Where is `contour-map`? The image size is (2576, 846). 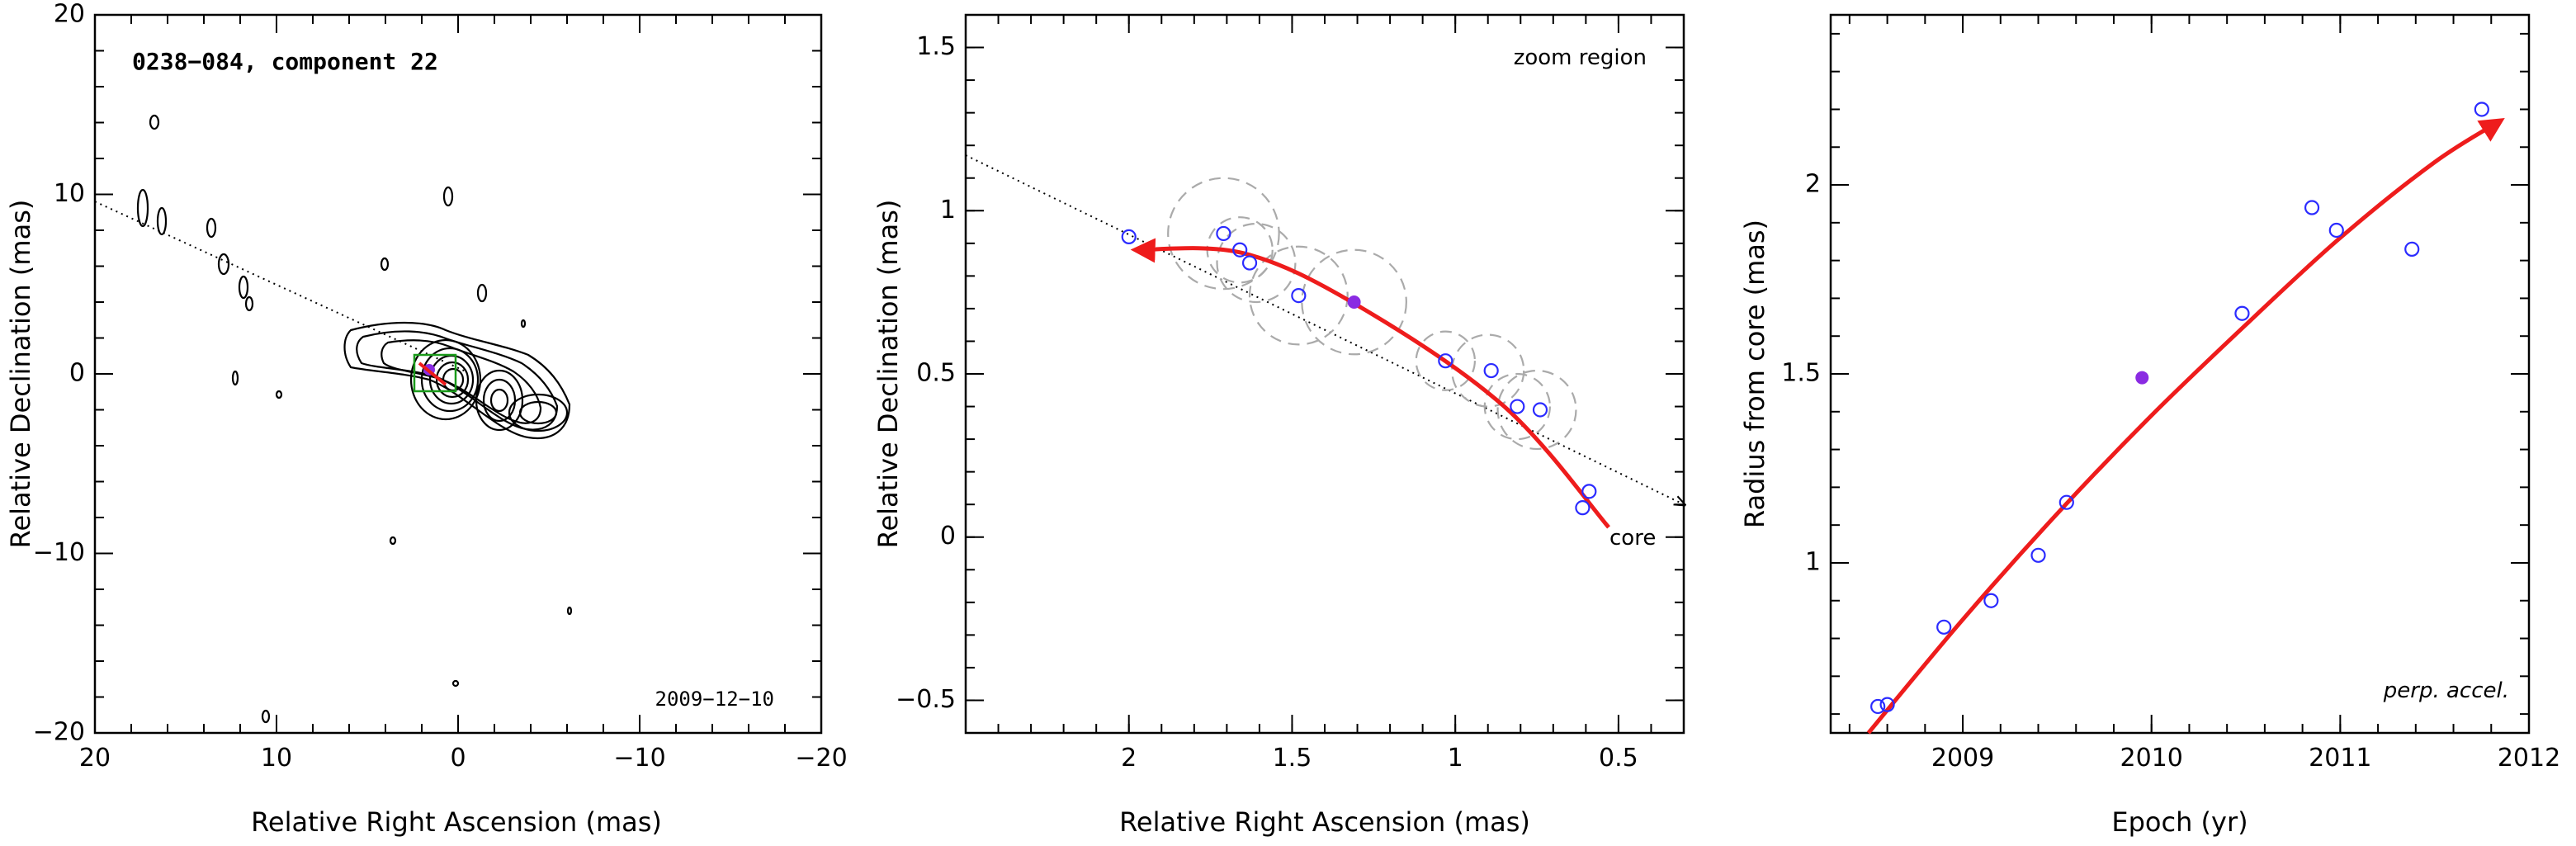 contour-map is located at coordinates (333, 419).